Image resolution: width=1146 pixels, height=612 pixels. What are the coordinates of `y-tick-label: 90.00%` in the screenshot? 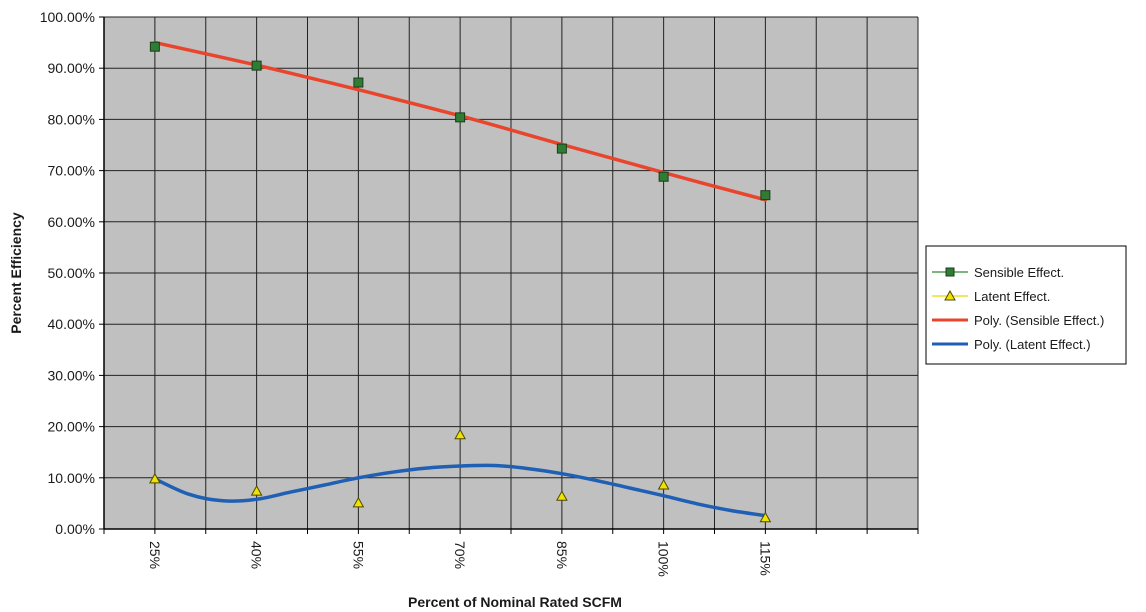 It's located at (71, 68).